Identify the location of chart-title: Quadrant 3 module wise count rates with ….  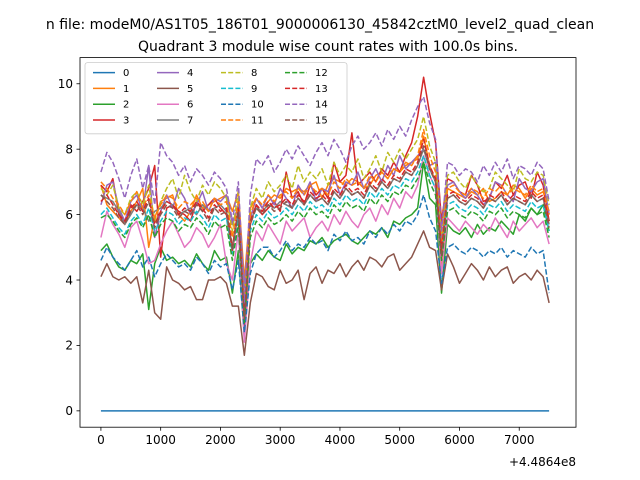
(328, 47).